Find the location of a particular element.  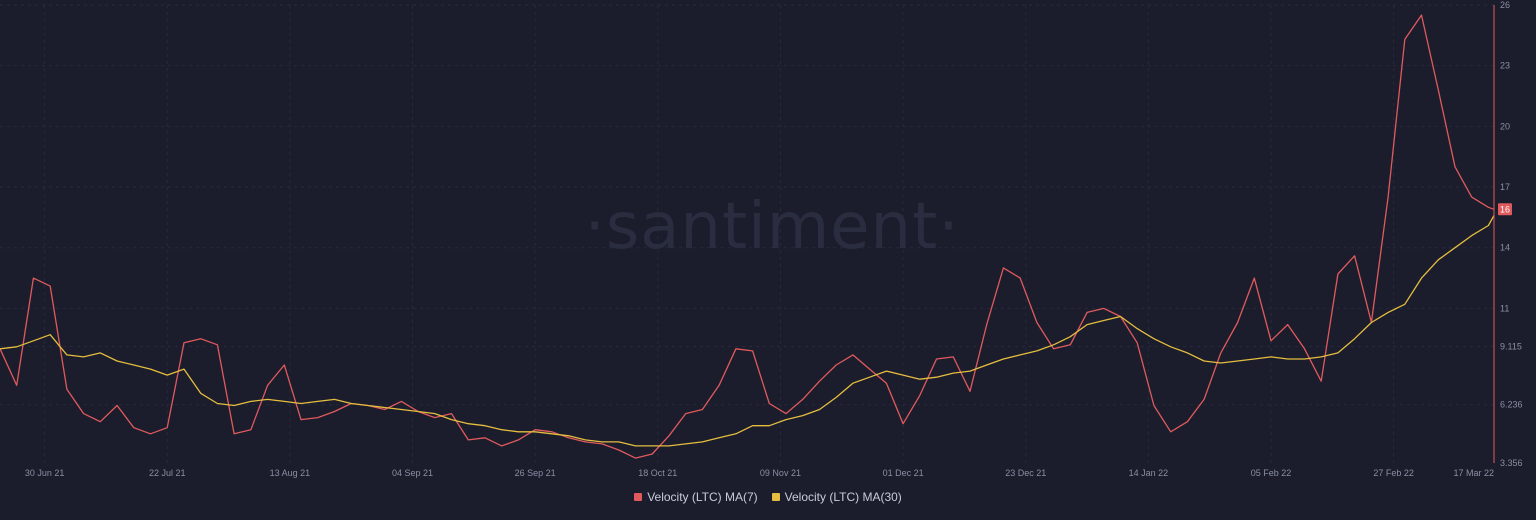

y-tick-label: 23 is located at coordinates (1505, 66).